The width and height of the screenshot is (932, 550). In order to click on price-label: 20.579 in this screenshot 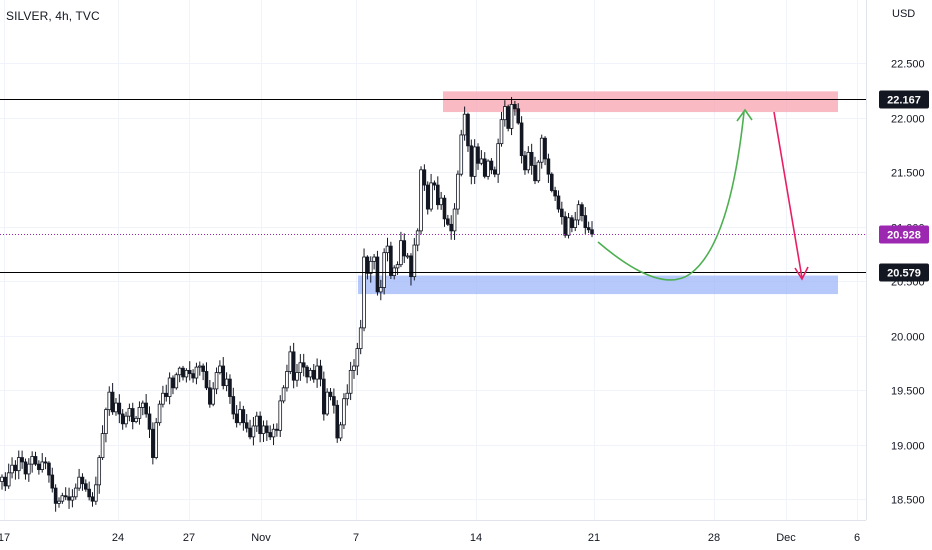, I will do `click(904, 274)`.